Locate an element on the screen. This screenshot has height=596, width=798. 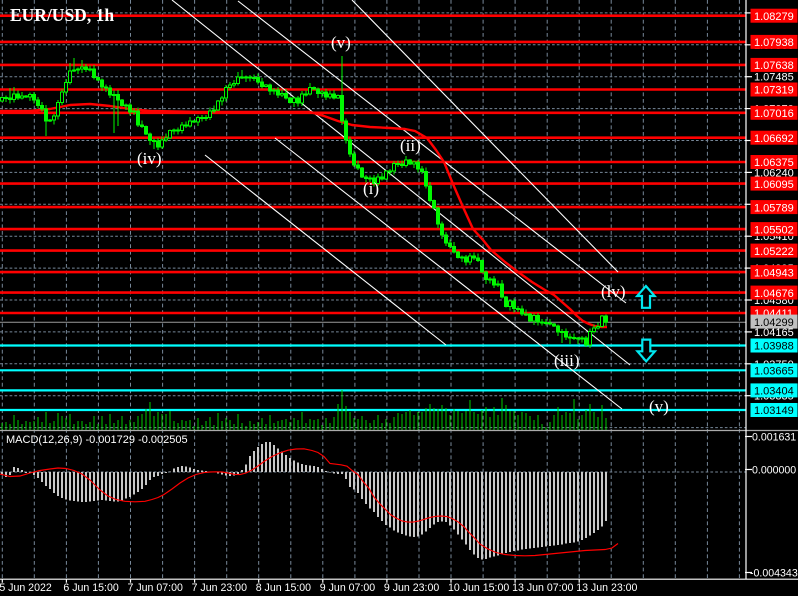
svg-text: 1.03665 is located at coordinates (774, 372).